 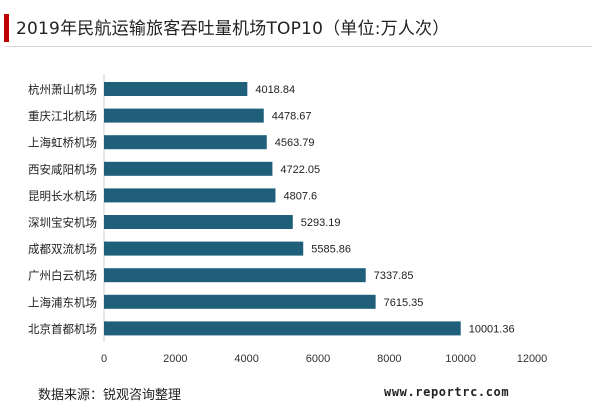 What do you see at coordinates (246, 359) in the screenshot?
I see `x-tick-label: 4000` at bounding box center [246, 359].